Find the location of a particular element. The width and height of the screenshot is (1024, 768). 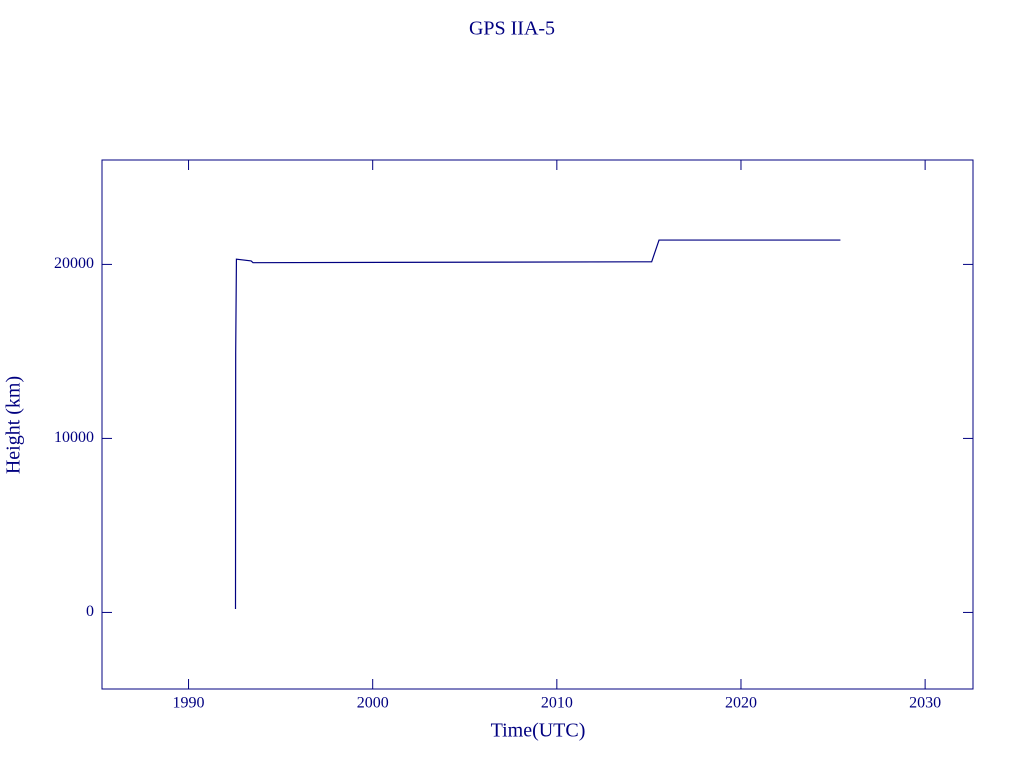

y-tick-label: 10000 is located at coordinates (74, 437).